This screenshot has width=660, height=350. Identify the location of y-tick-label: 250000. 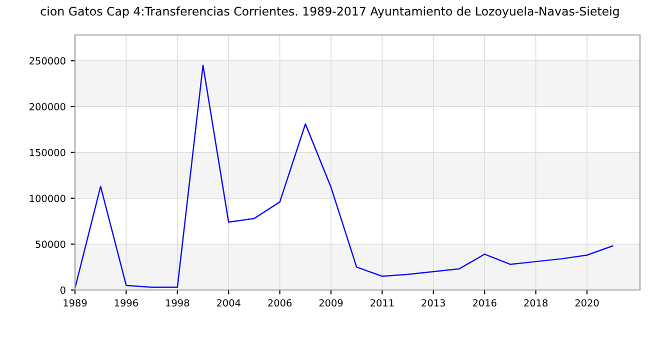
(48, 61).